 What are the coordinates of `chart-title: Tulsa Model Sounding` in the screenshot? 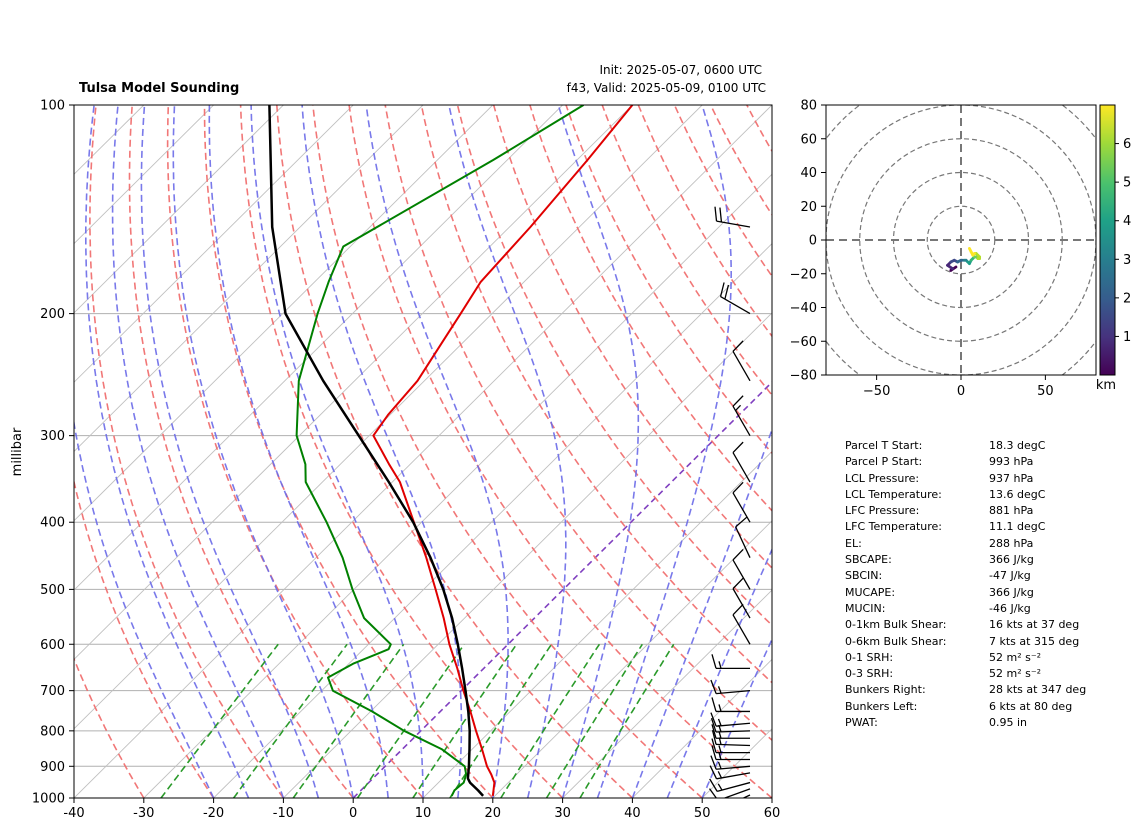 It's located at (159, 88).